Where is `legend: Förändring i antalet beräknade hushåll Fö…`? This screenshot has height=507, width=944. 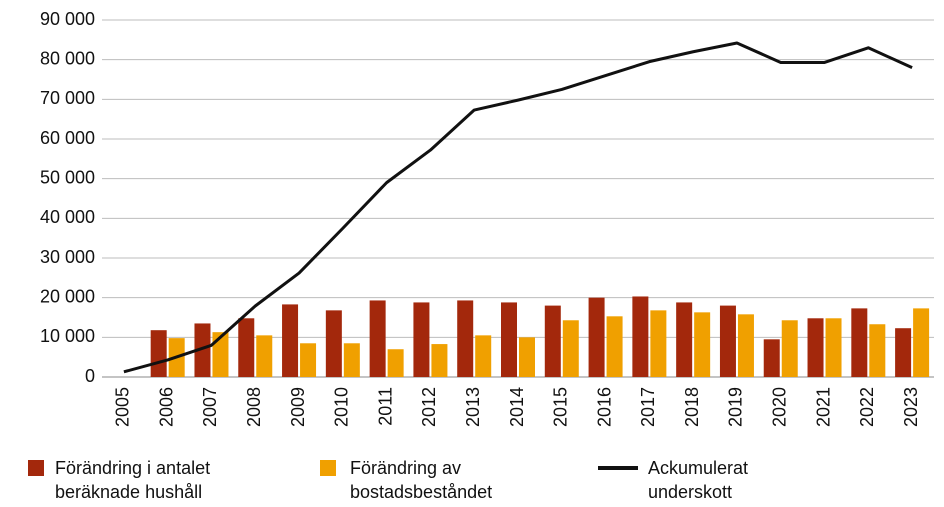 legend: Förändring i antalet beräknade hushåll Fö… is located at coordinates (472, 481).